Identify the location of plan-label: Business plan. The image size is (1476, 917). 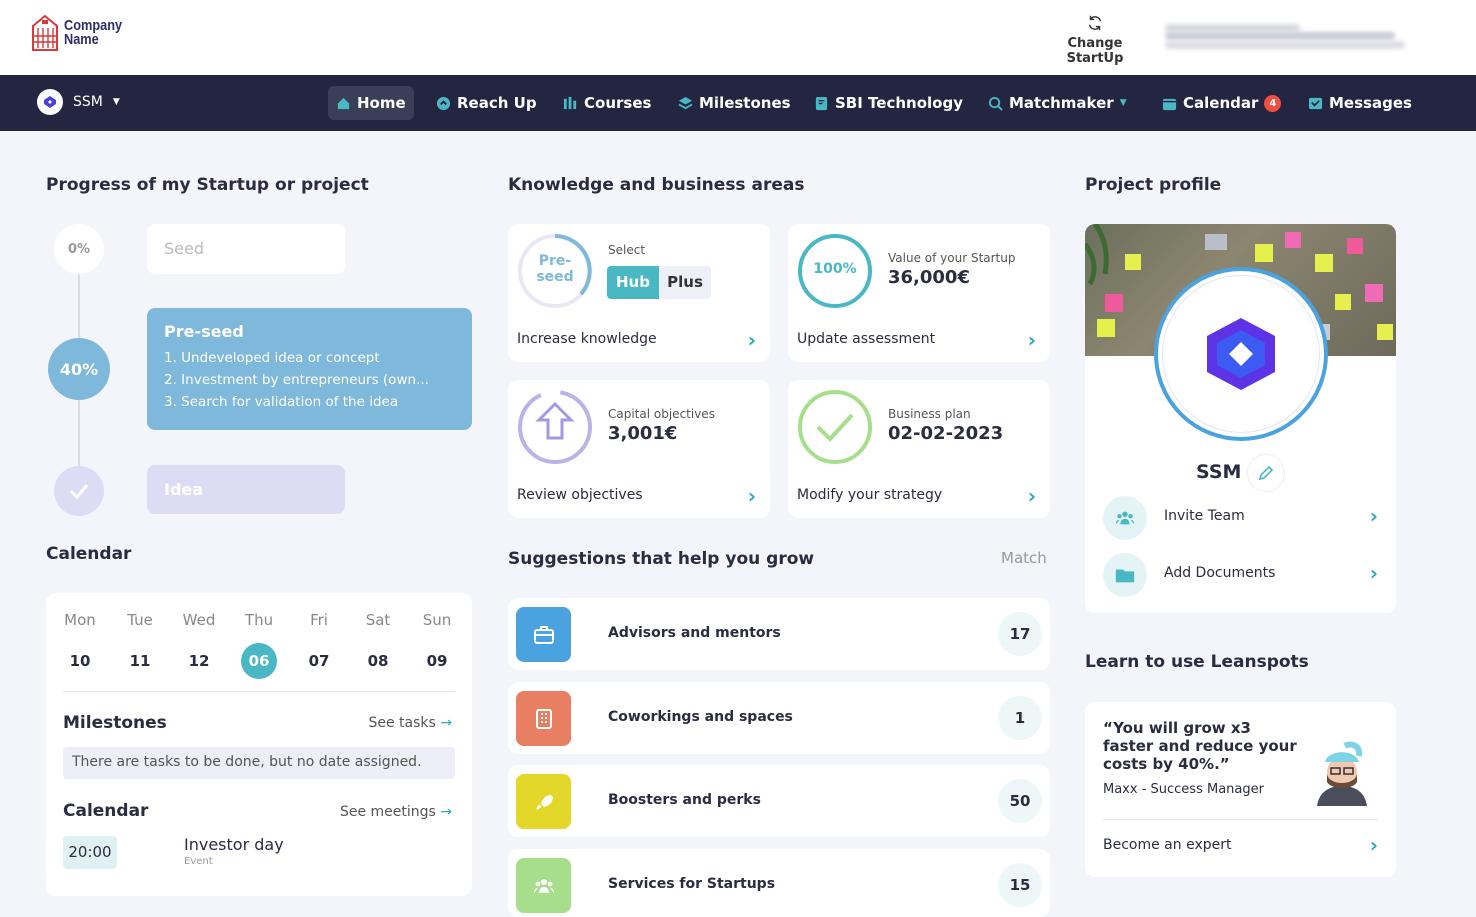
(929, 414).